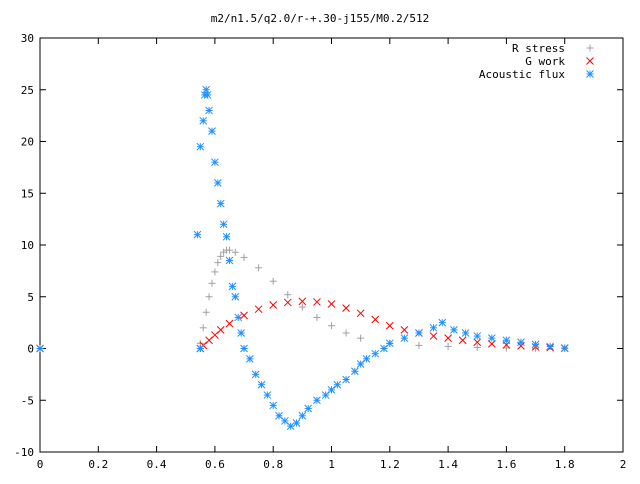  Describe the element at coordinates (24, 452) in the screenshot. I see `y-tick-label: -10` at that location.